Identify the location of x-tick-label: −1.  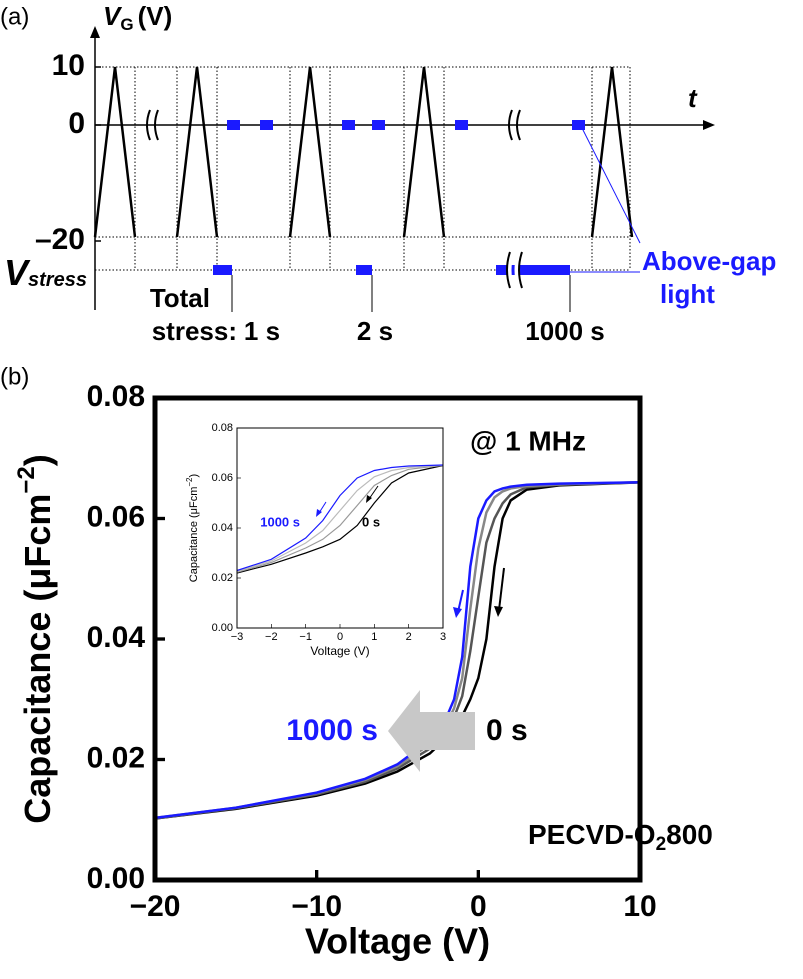
(305, 637).